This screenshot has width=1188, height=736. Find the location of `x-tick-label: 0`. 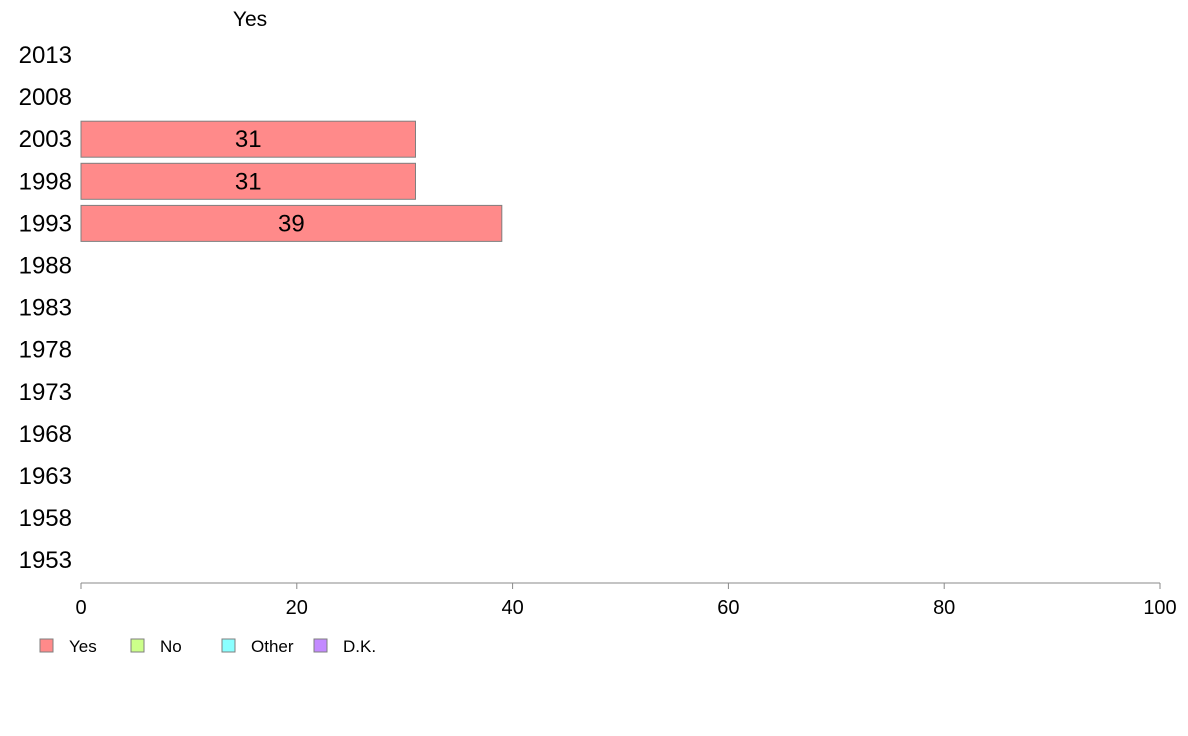

x-tick-label: 0 is located at coordinates (80, 608).